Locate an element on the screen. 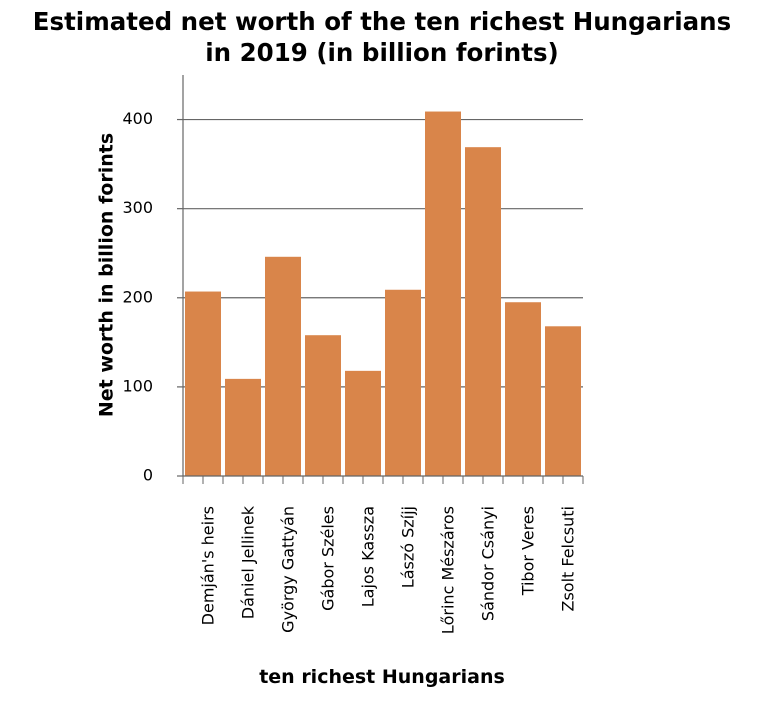 The image size is (764, 702). x-tick-label: Demján's heirs is located at coordinates (208, 565).